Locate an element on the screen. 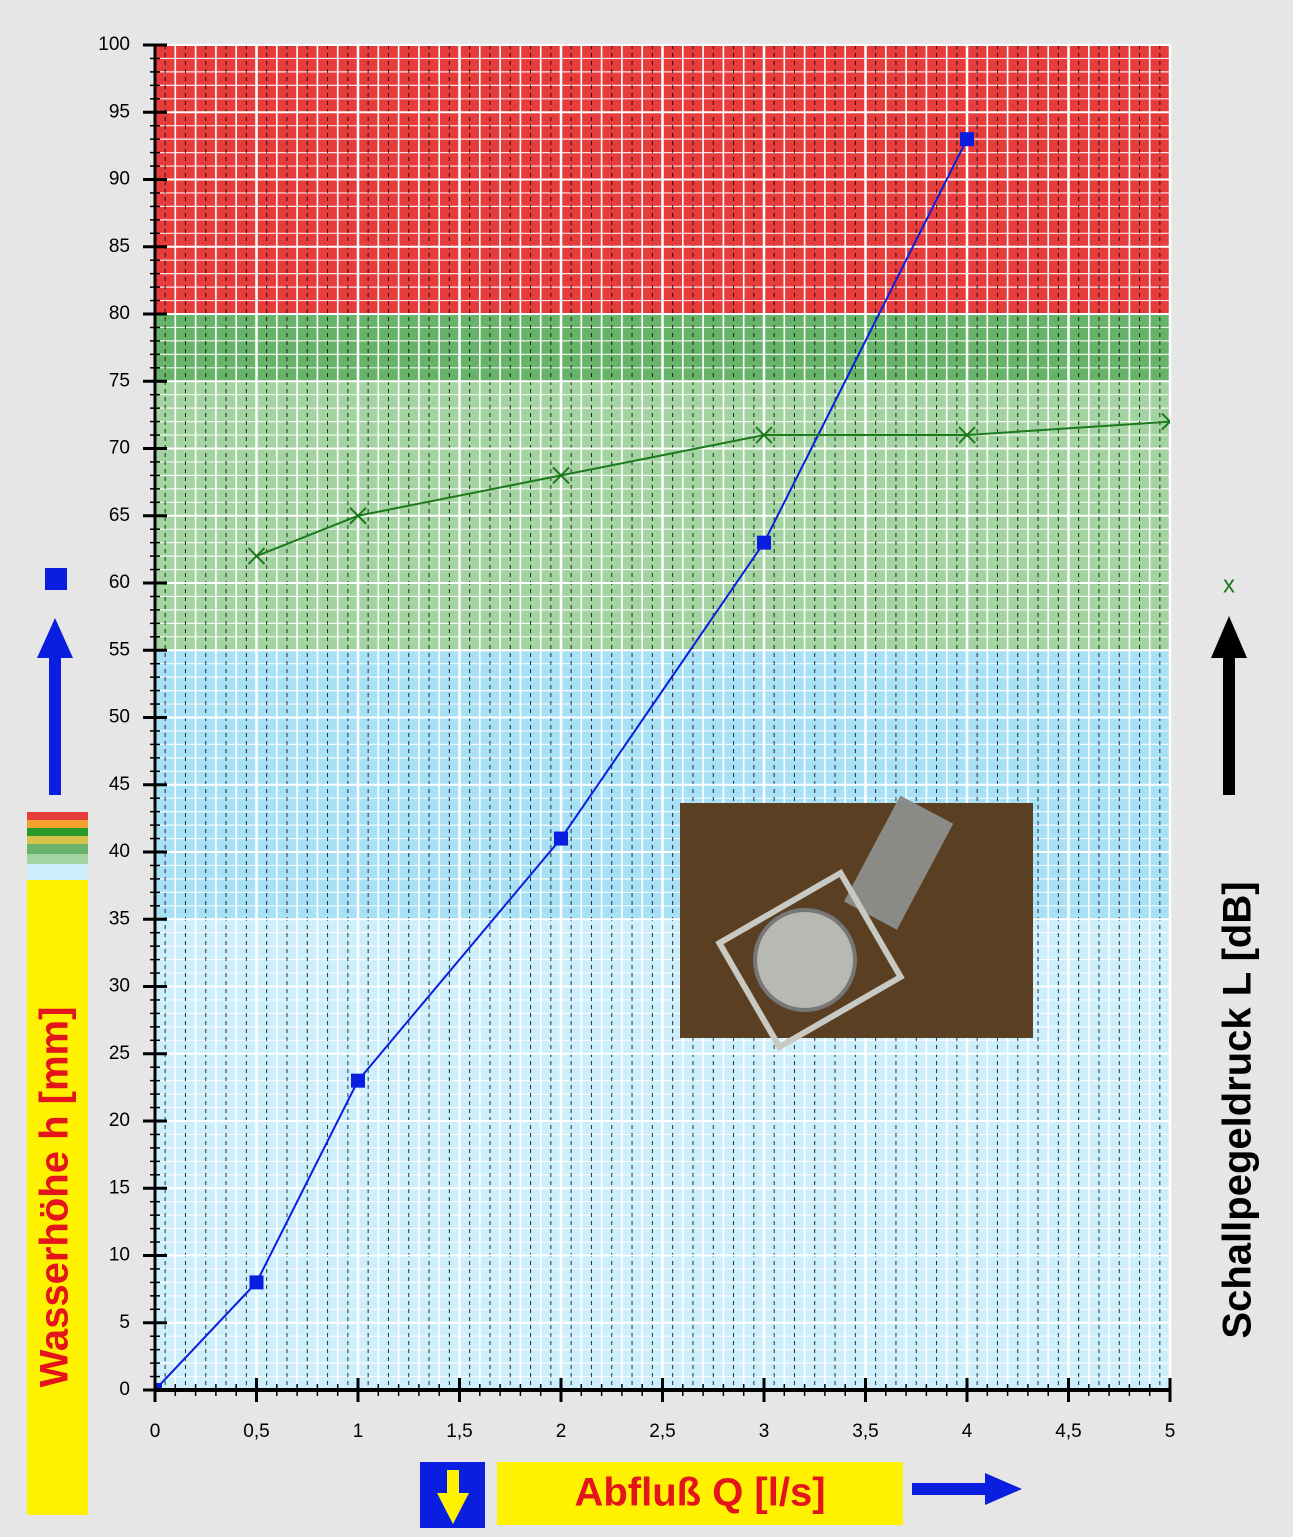 The width and height of the screenshot is (1293, 1537). series-line is located at coordinates (713, 489).